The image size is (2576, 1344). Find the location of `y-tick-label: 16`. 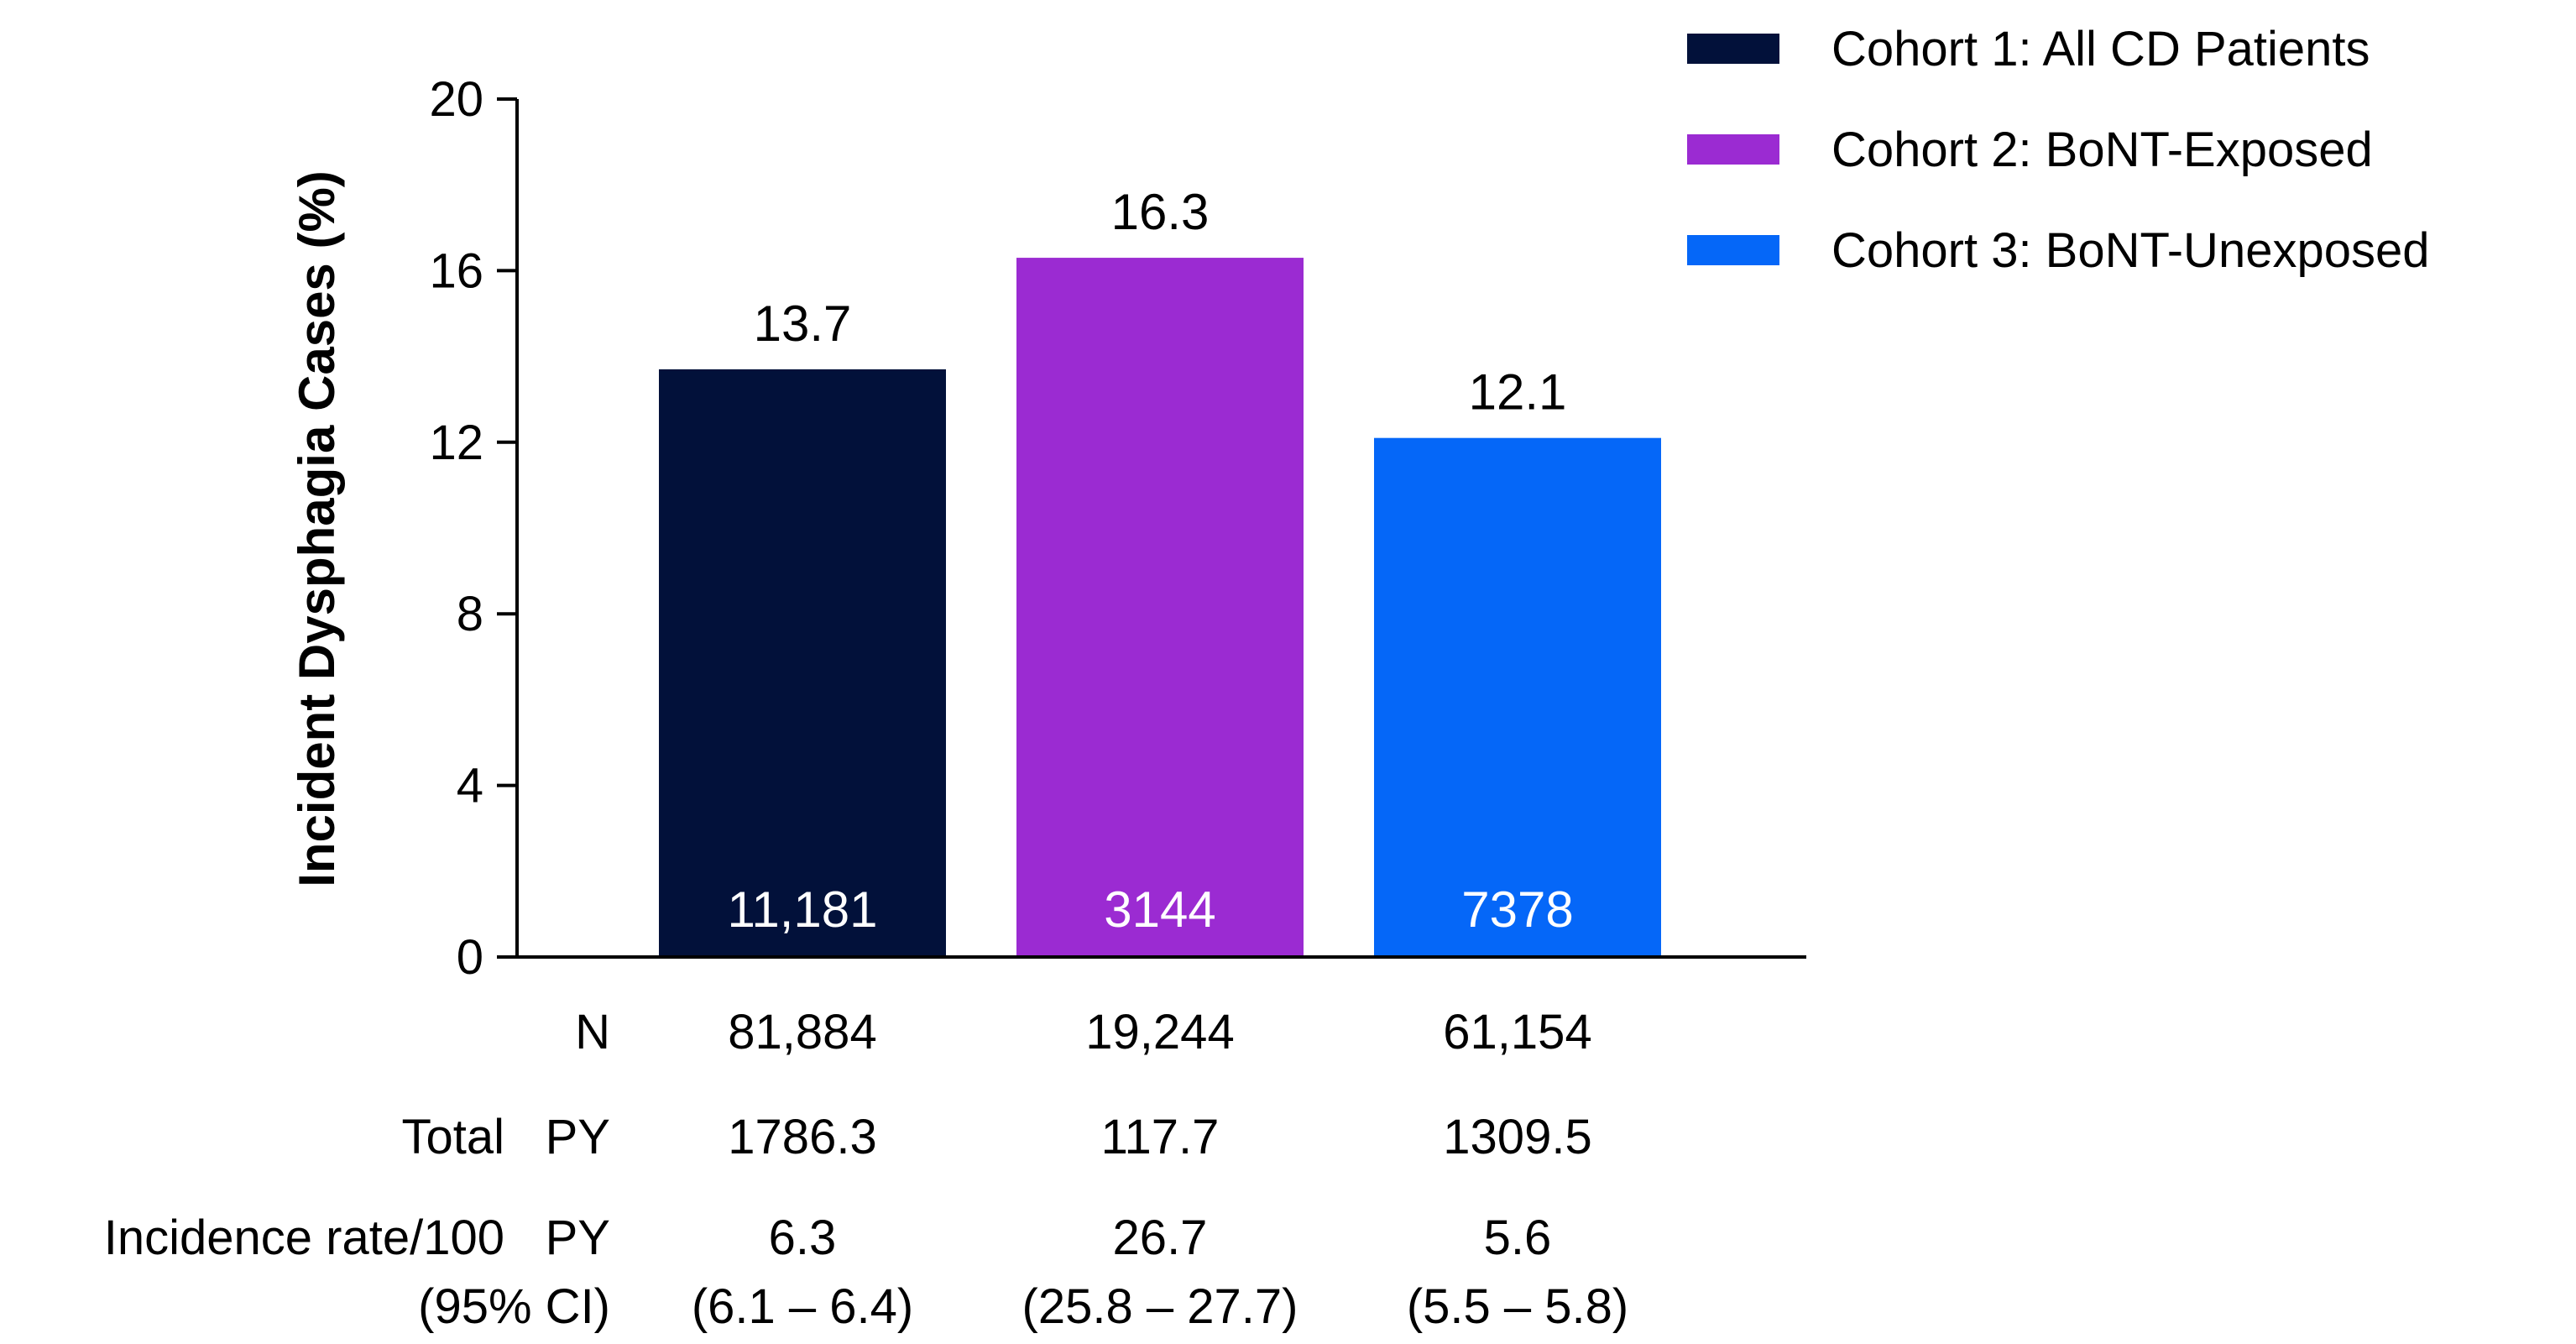

y-tick-label: 16 is located at coordinates (456, 270).